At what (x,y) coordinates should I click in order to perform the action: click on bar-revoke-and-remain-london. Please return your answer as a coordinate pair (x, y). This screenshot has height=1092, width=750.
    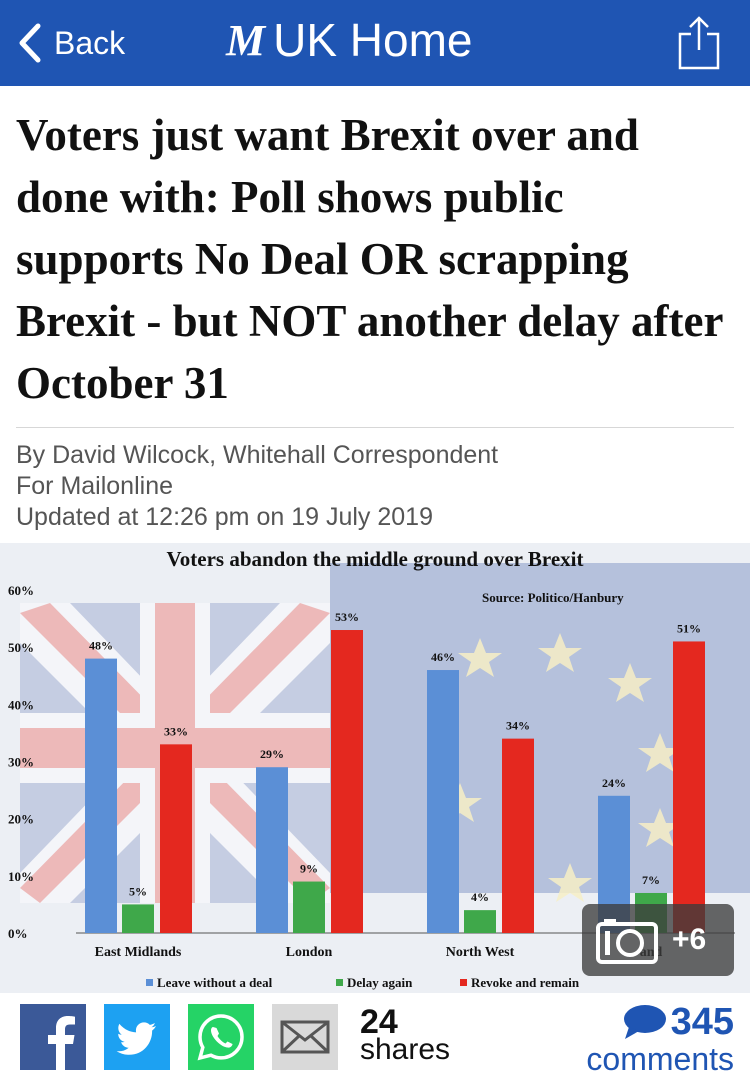
    Looking at the image, I should click on (347, 781).